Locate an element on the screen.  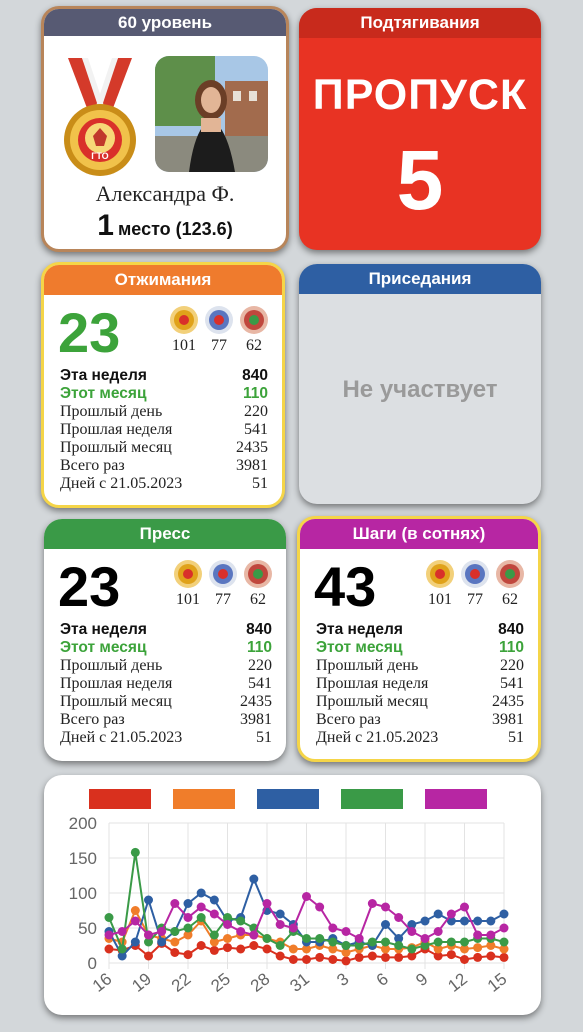
profile-level: 60 уровень is located at coordinates (165, 22).